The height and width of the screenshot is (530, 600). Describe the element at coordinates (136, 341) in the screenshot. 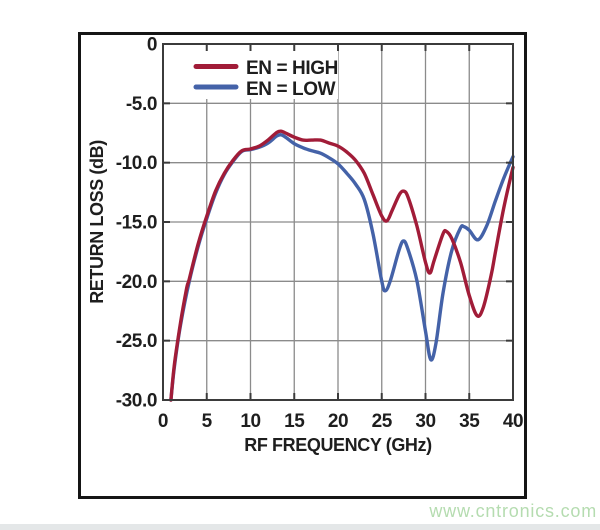

I see `y-tick-label: -25.0` at that location.